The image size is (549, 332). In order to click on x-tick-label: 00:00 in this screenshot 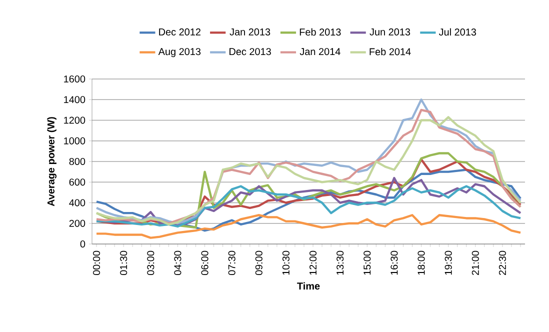, I will do `click(96, 263)`.